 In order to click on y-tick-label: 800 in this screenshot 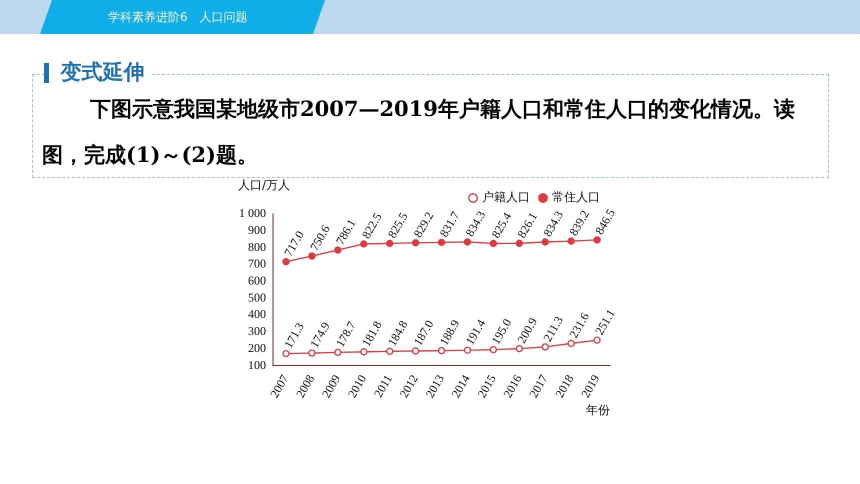, I will do `click(257, 247)`.